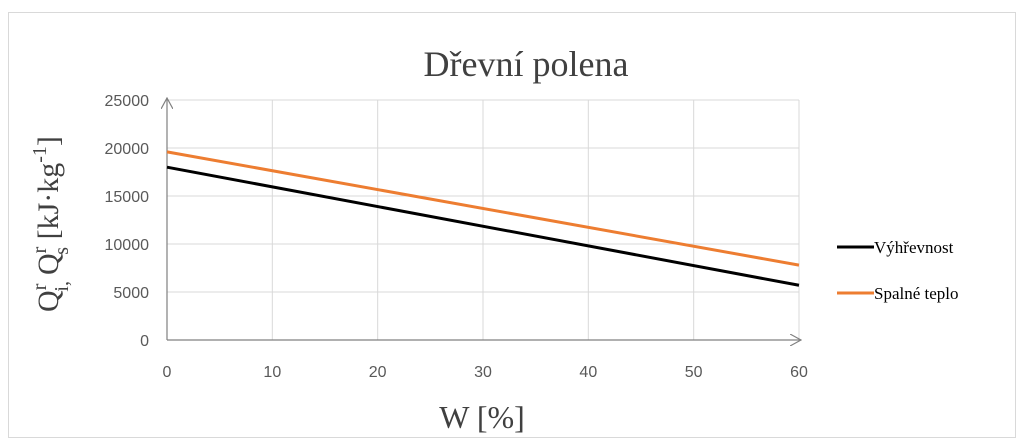  Describe the element at coordinates (127, 101) in the screenshot. I see `y-tick-label: 25000` at that location.